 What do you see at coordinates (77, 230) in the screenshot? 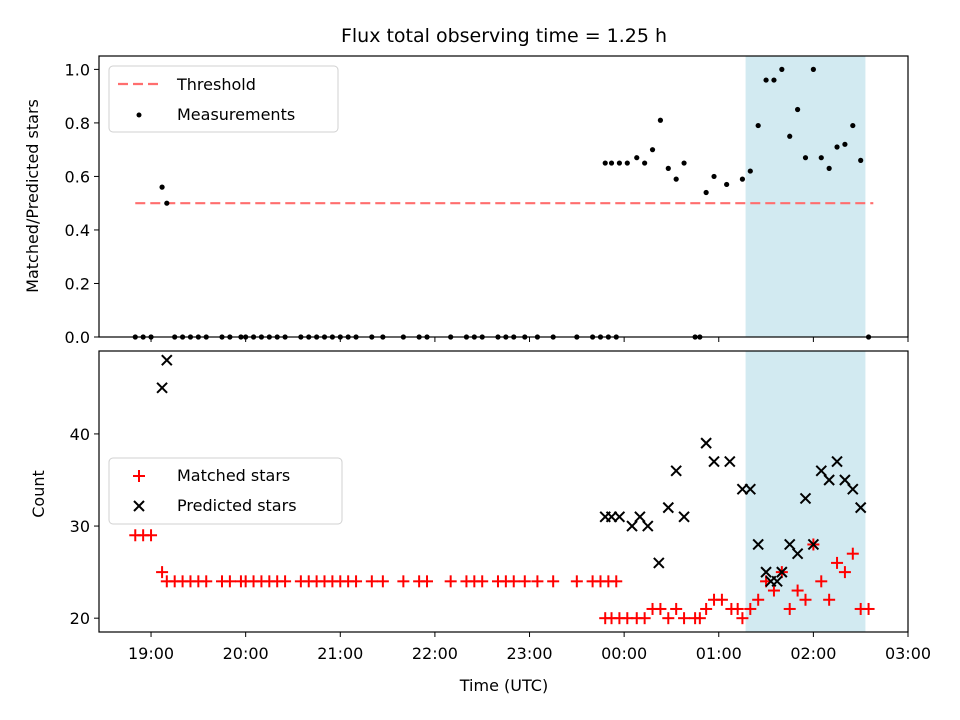
I see `top-y-tick-label: 0.4` at bounding box center [77, 230].